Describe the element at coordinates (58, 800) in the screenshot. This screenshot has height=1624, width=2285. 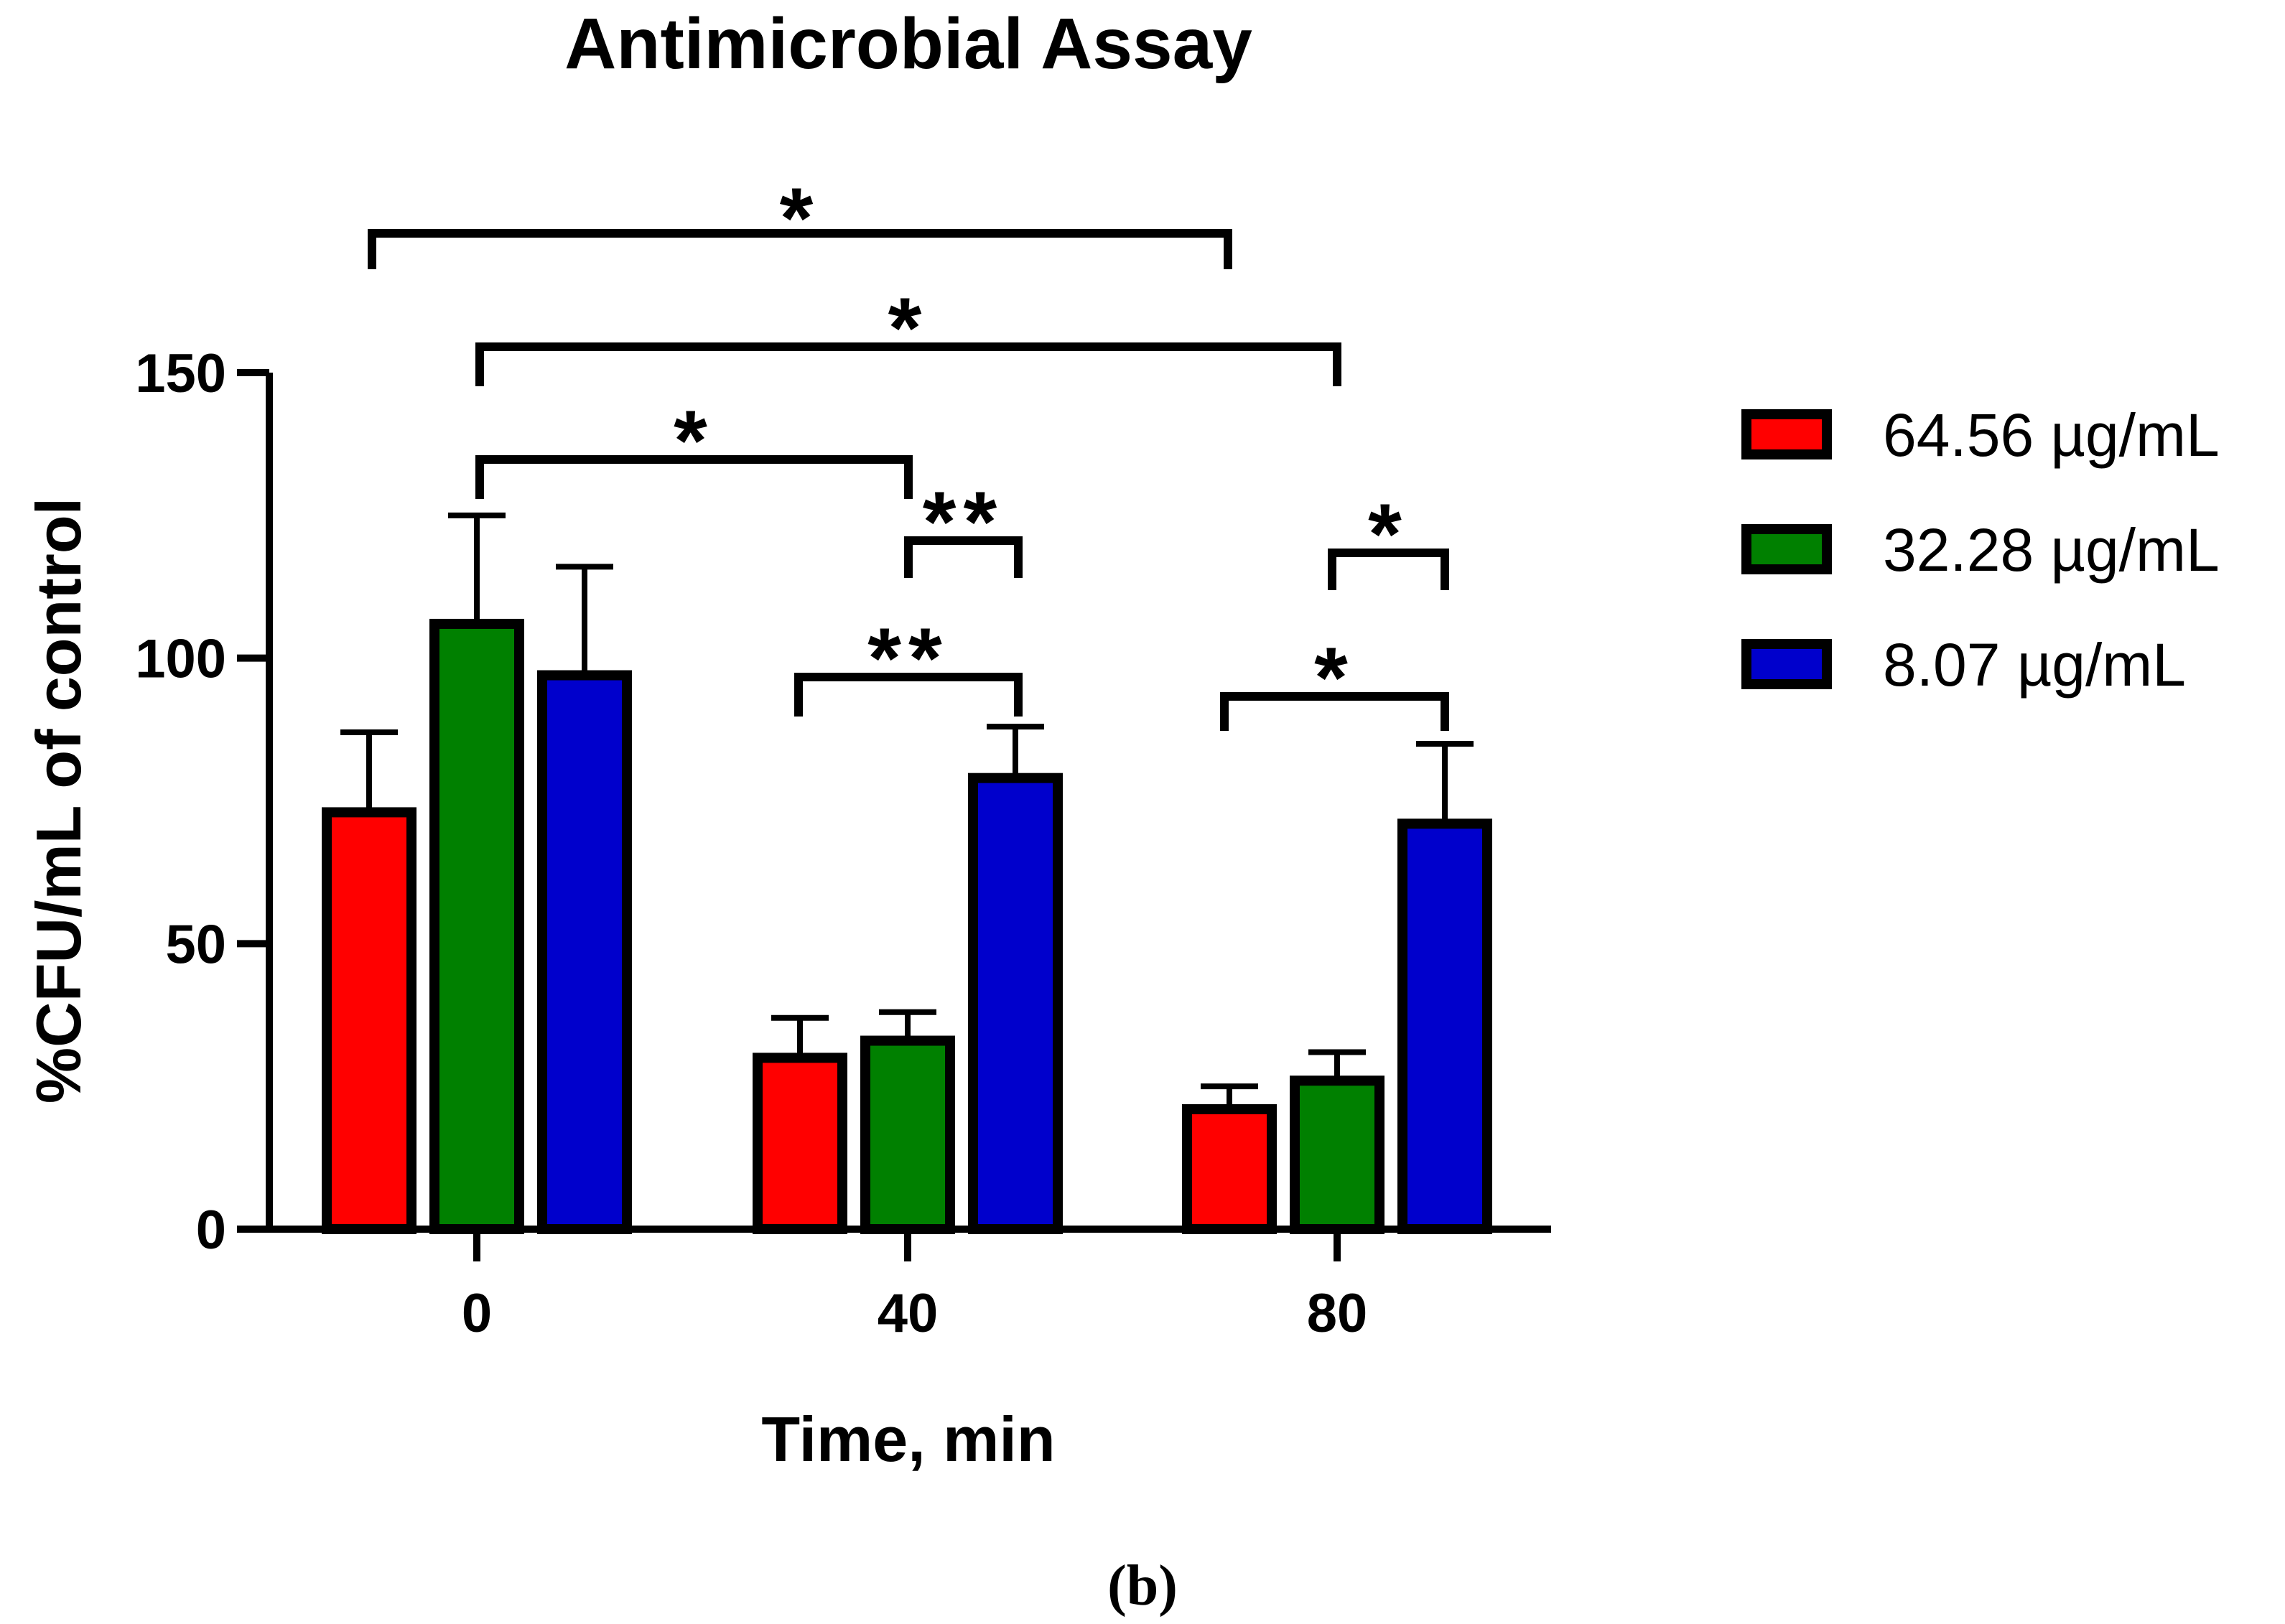
I see `y-axis-label: %CFU/mL of control` at that location.